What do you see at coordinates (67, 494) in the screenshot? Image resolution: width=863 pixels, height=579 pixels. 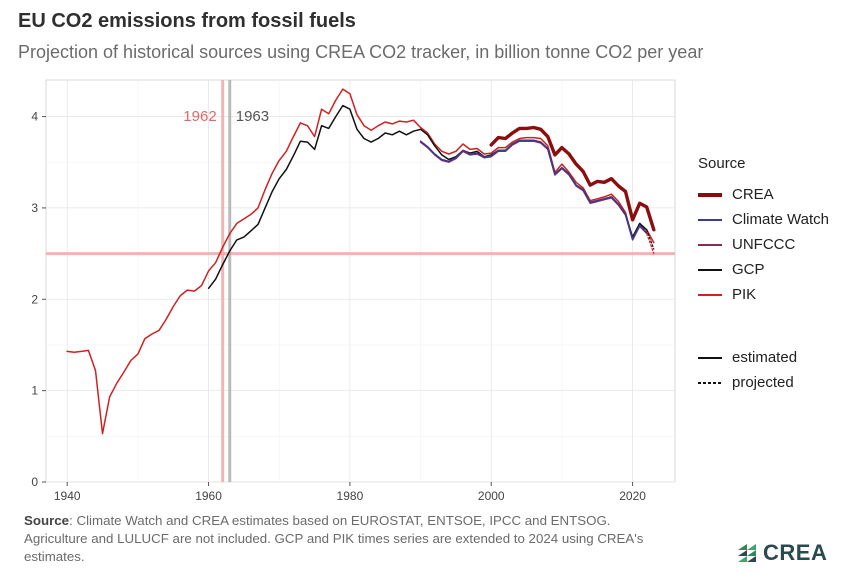 I see `x-tick-label: 1940` at bounding box center [67, 494].